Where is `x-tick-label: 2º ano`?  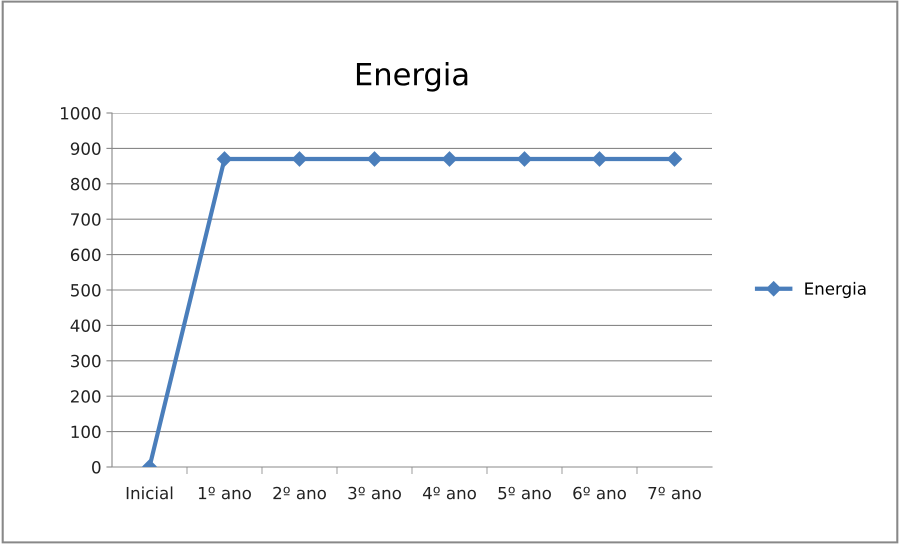
x-tick-label: 2º ano is located at coordinates (299, 493).